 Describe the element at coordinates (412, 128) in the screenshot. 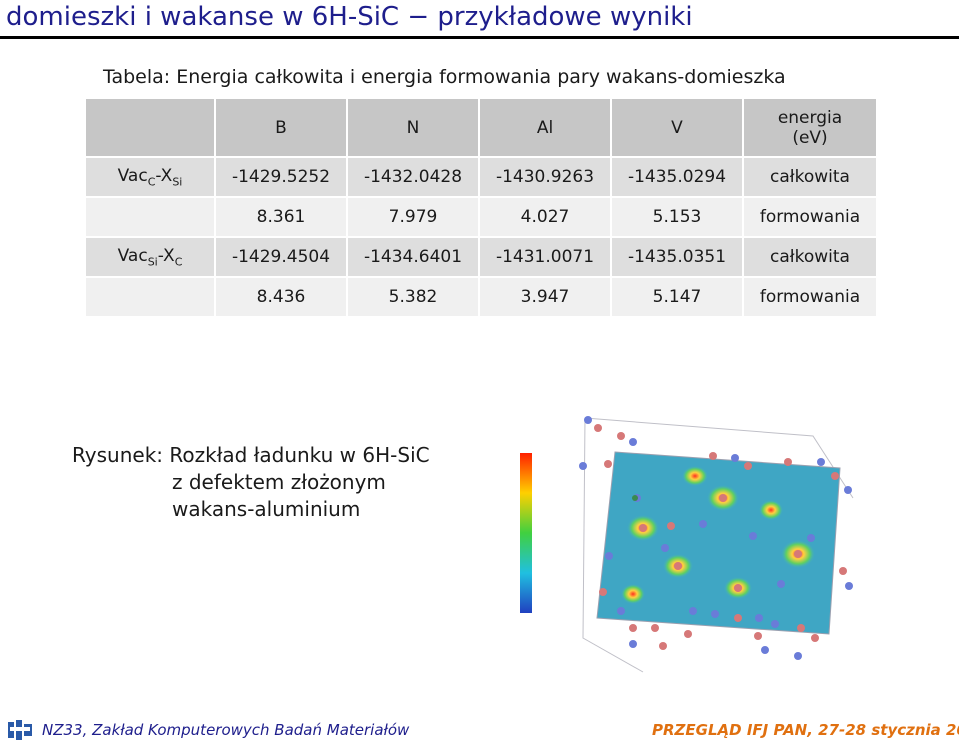

I see `table-header-cell: N` at that location.